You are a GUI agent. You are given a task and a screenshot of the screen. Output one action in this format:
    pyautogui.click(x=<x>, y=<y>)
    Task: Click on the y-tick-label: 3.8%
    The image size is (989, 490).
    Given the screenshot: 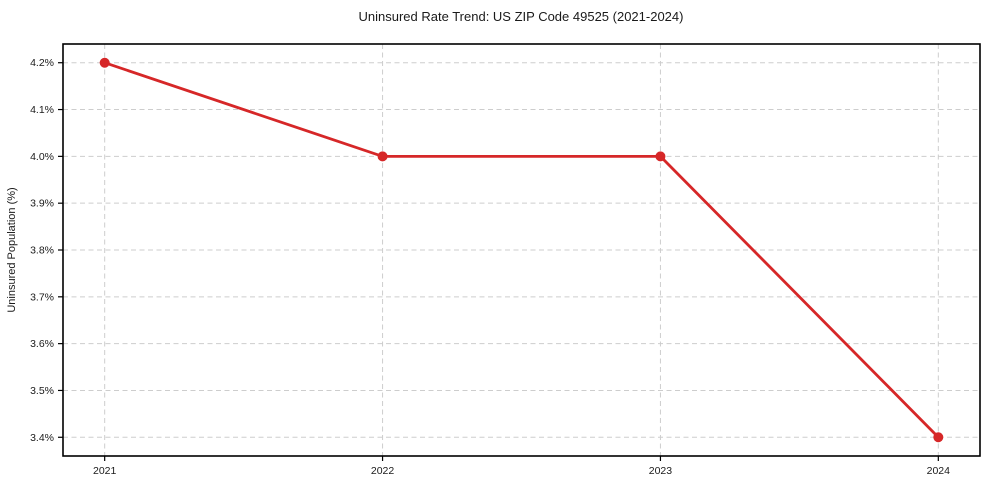 What is the action you would take?
    pyautogui.click(x=42, y=251)
    